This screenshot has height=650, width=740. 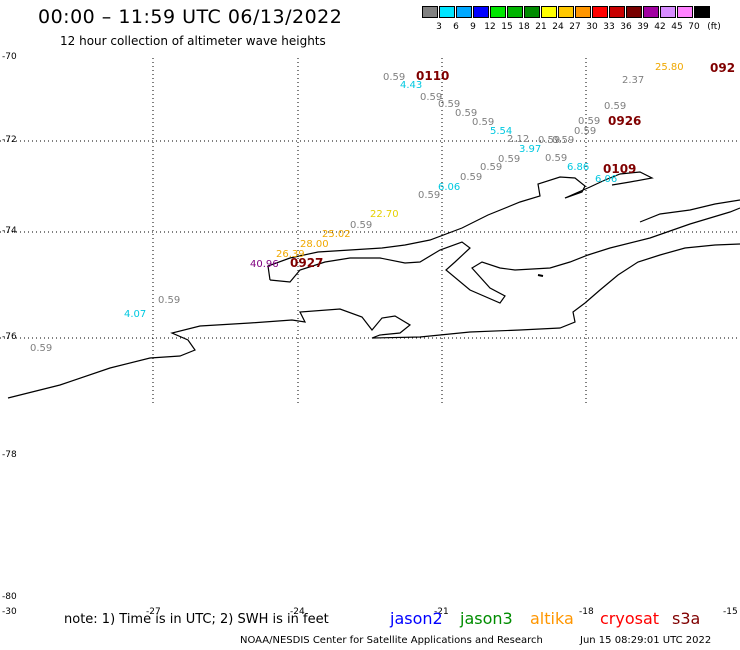 I want to click on wave-height-label: 22.70, so click(x=384, y=214).